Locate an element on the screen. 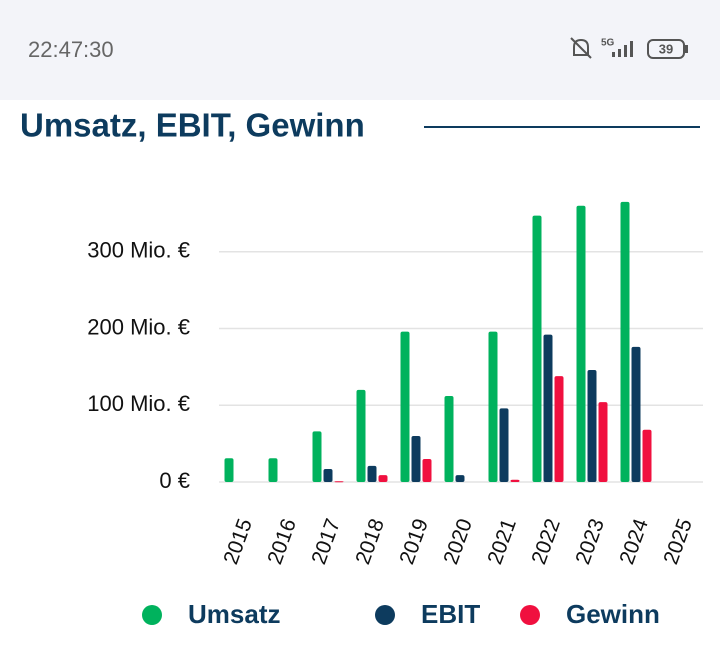 The image size is (720, 658). battery-icon is located at coordinates (666, 49).